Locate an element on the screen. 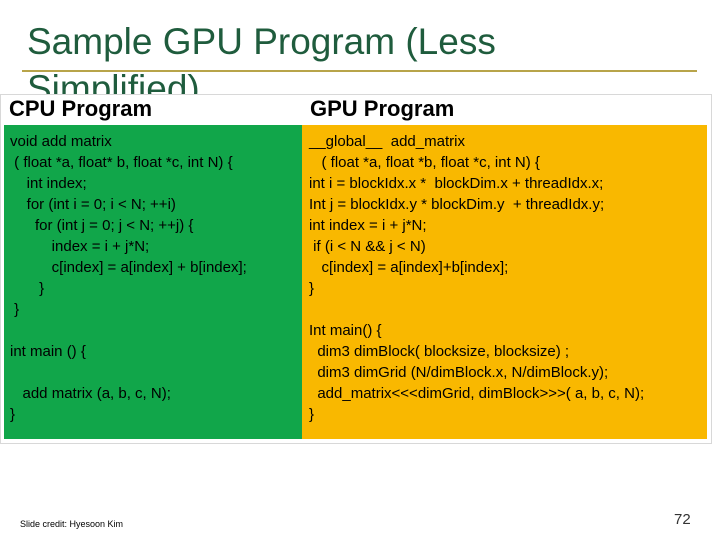 Image resolution: width=720 pixels, height=540 pixels. slide-title: Sample GPU Program (Less Simplified) is located at coordinates (261, 65).